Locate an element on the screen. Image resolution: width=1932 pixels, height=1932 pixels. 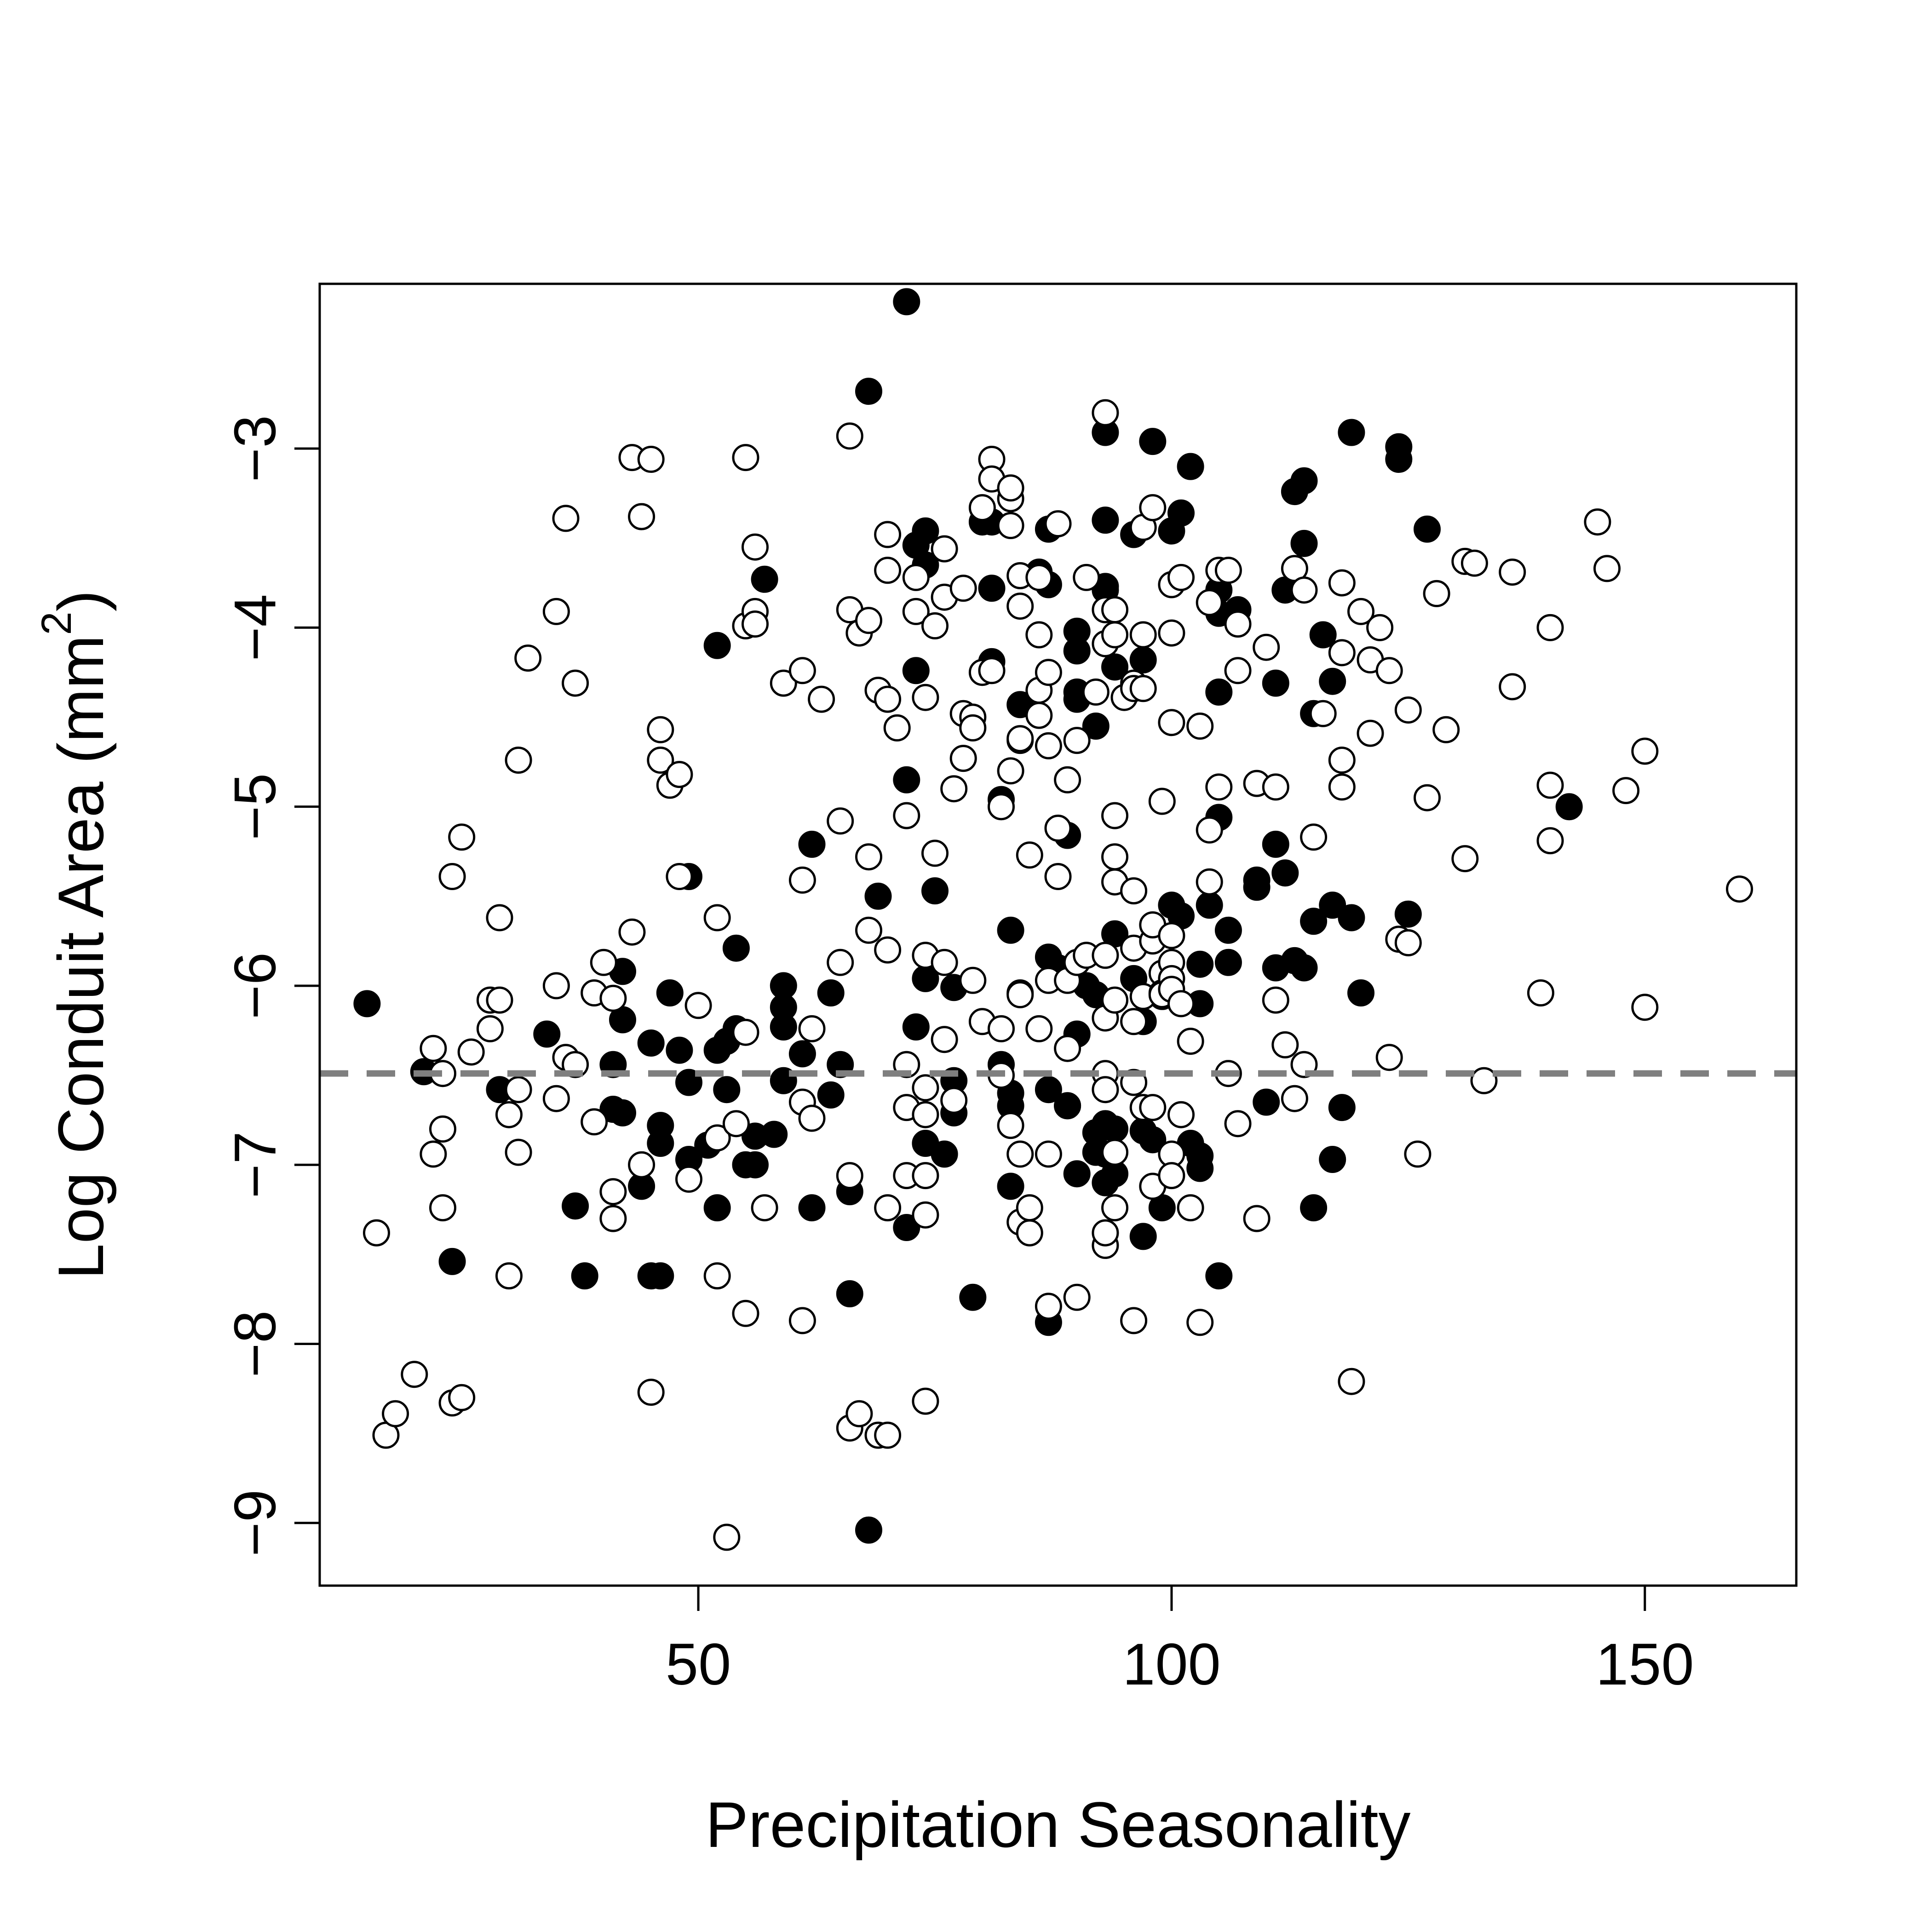
x-tick-label-100: 100 is located at coordinates (1171, 1664).